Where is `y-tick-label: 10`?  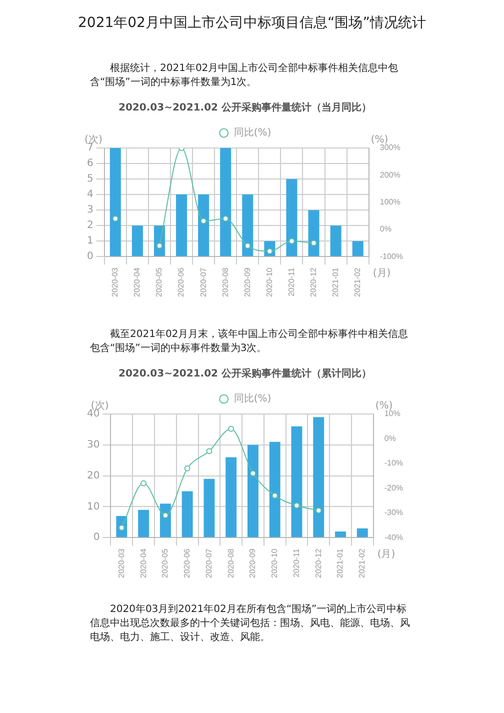
y-tick-label: 10 is located at coordinates (93, 506).